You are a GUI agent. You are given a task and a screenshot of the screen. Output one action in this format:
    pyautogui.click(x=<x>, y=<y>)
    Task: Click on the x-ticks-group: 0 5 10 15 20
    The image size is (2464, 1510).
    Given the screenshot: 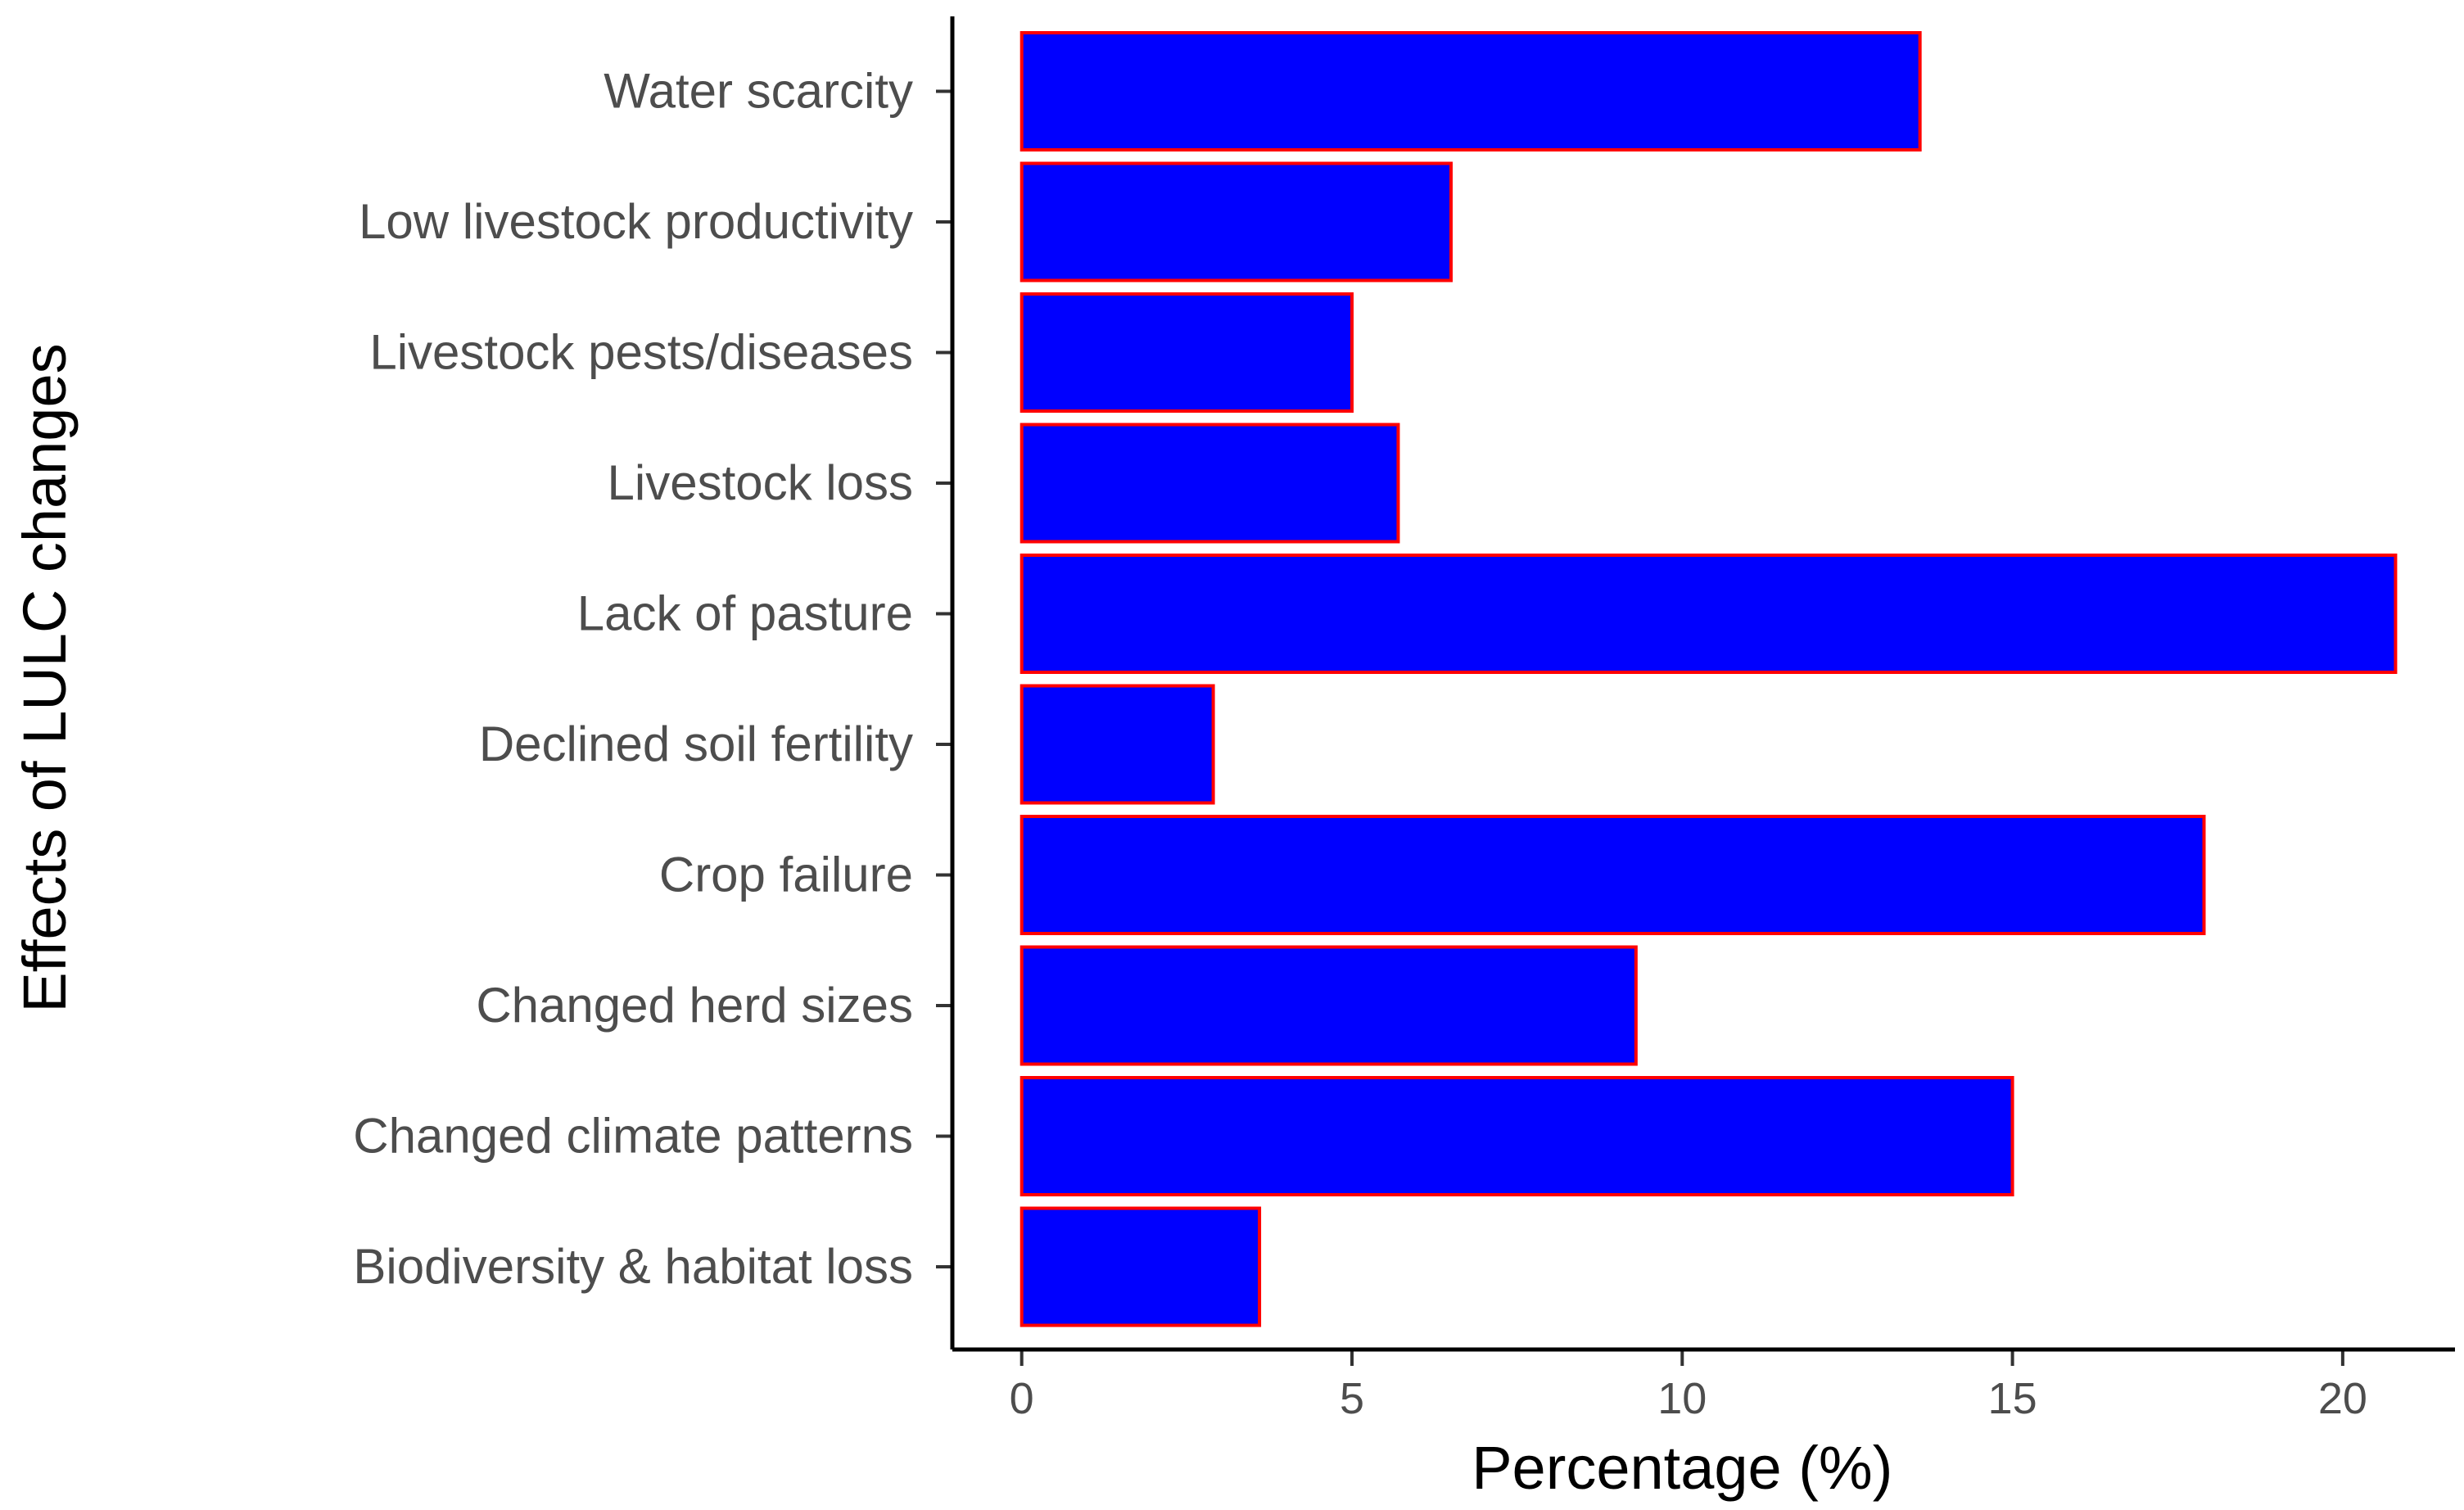 What is the action you would take?
    pyautogui.click(x=1688, y=1386)
    